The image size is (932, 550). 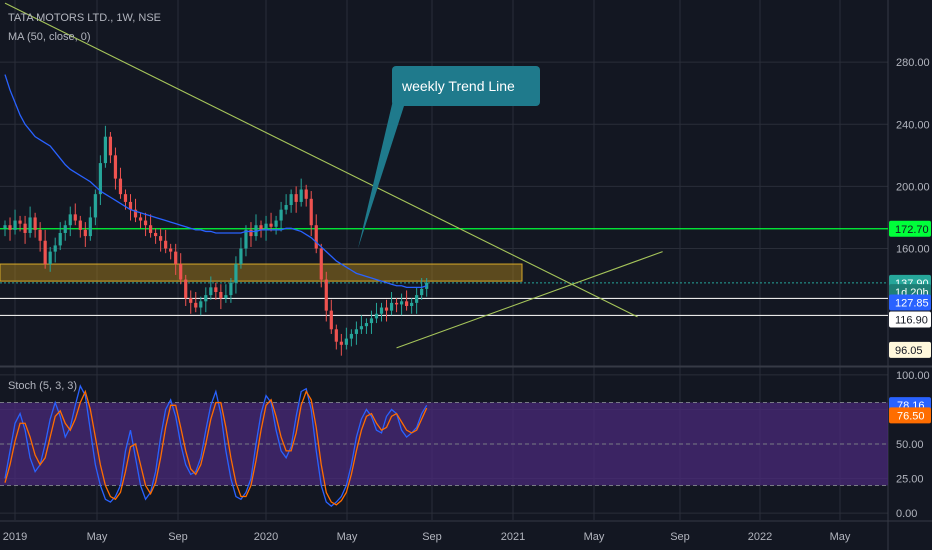 I want to click on stoch-overbought-oversold-band, so click(x=444, y=444).